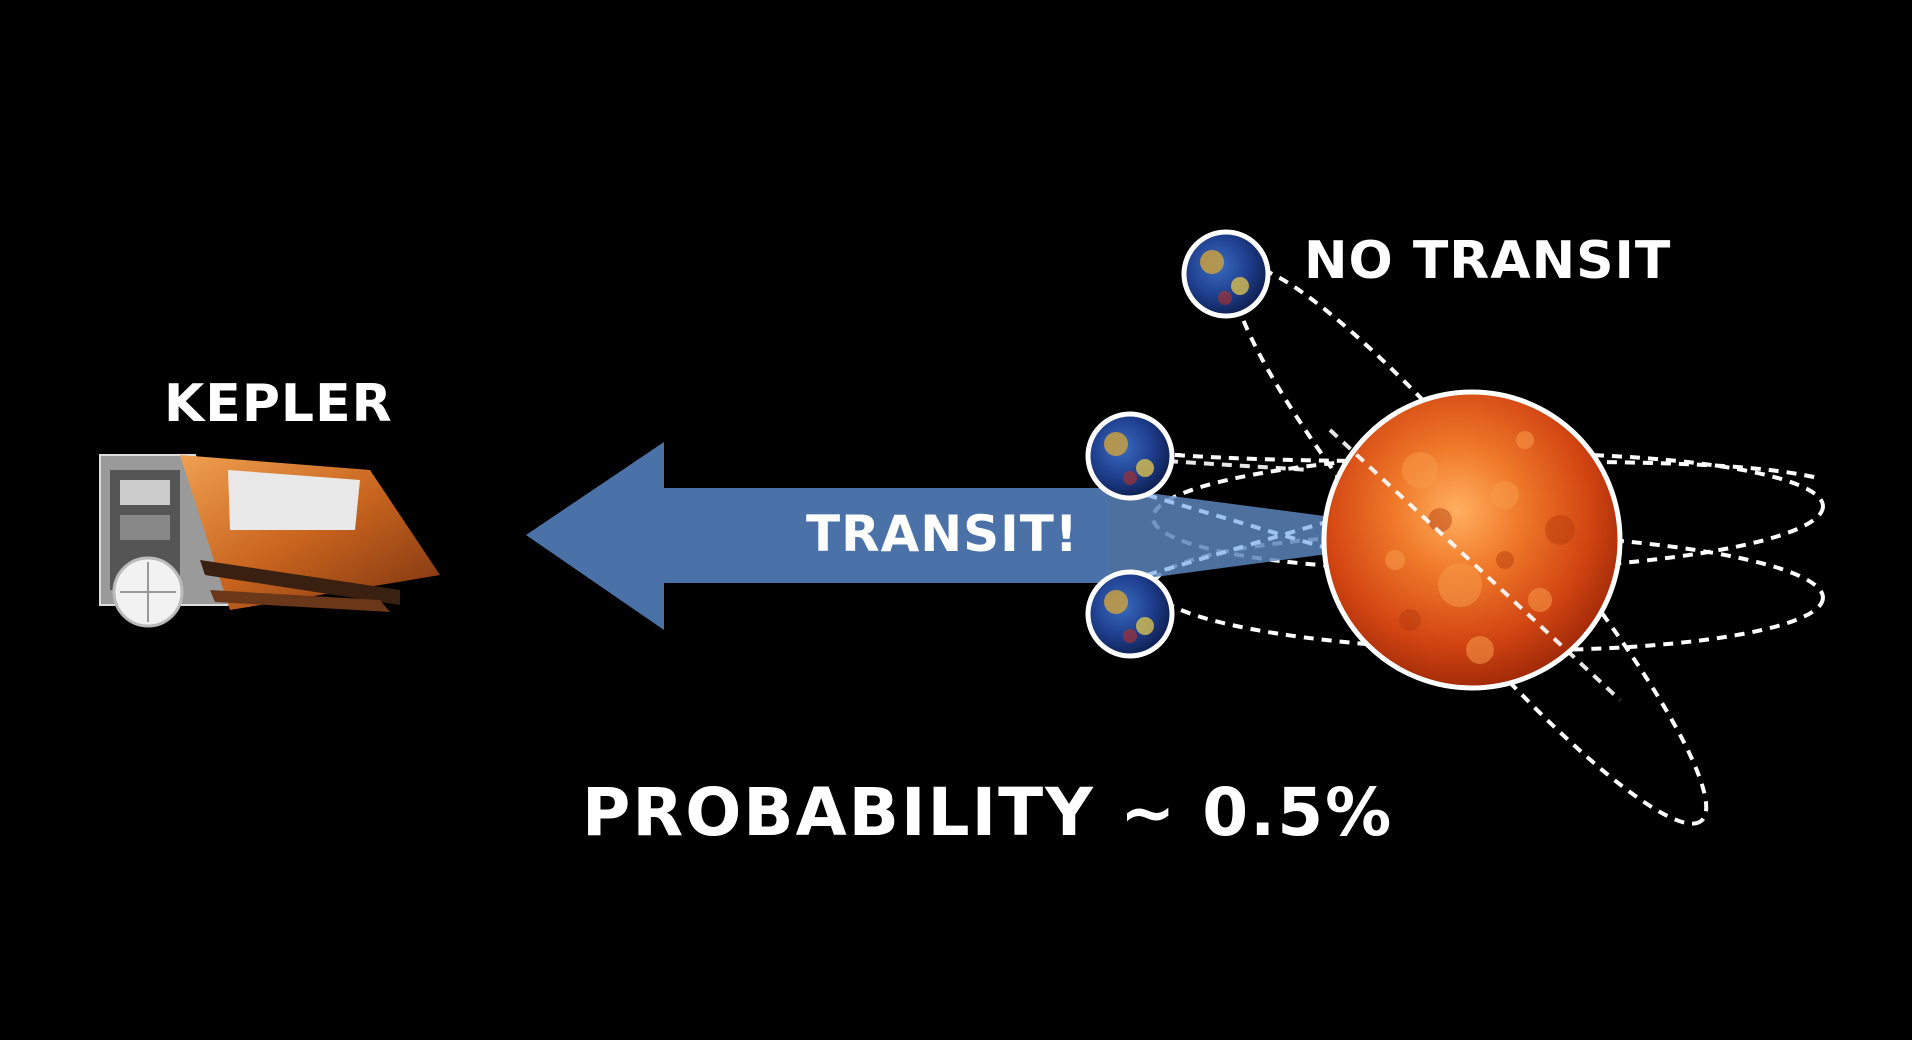  What do you see at coordinates (988, 812) in the screenshot?
I see `probability-label: PROBABILITY ~ 0.5%` at bounding box center [988, 812].